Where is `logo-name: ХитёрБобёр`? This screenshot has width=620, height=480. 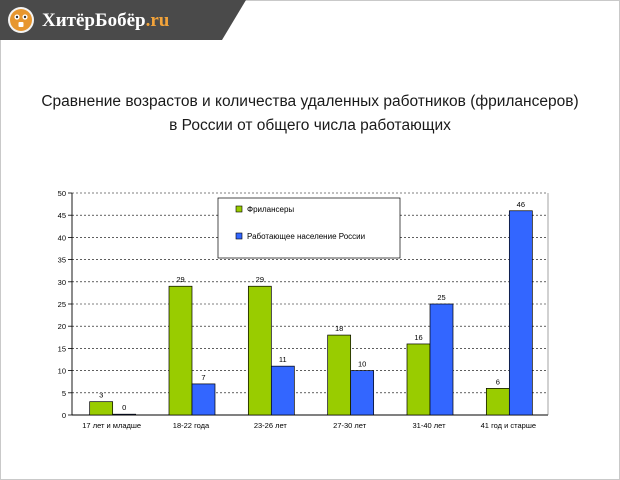
logo-name: ХитёрБобёр is located at coordinates (94, 20).